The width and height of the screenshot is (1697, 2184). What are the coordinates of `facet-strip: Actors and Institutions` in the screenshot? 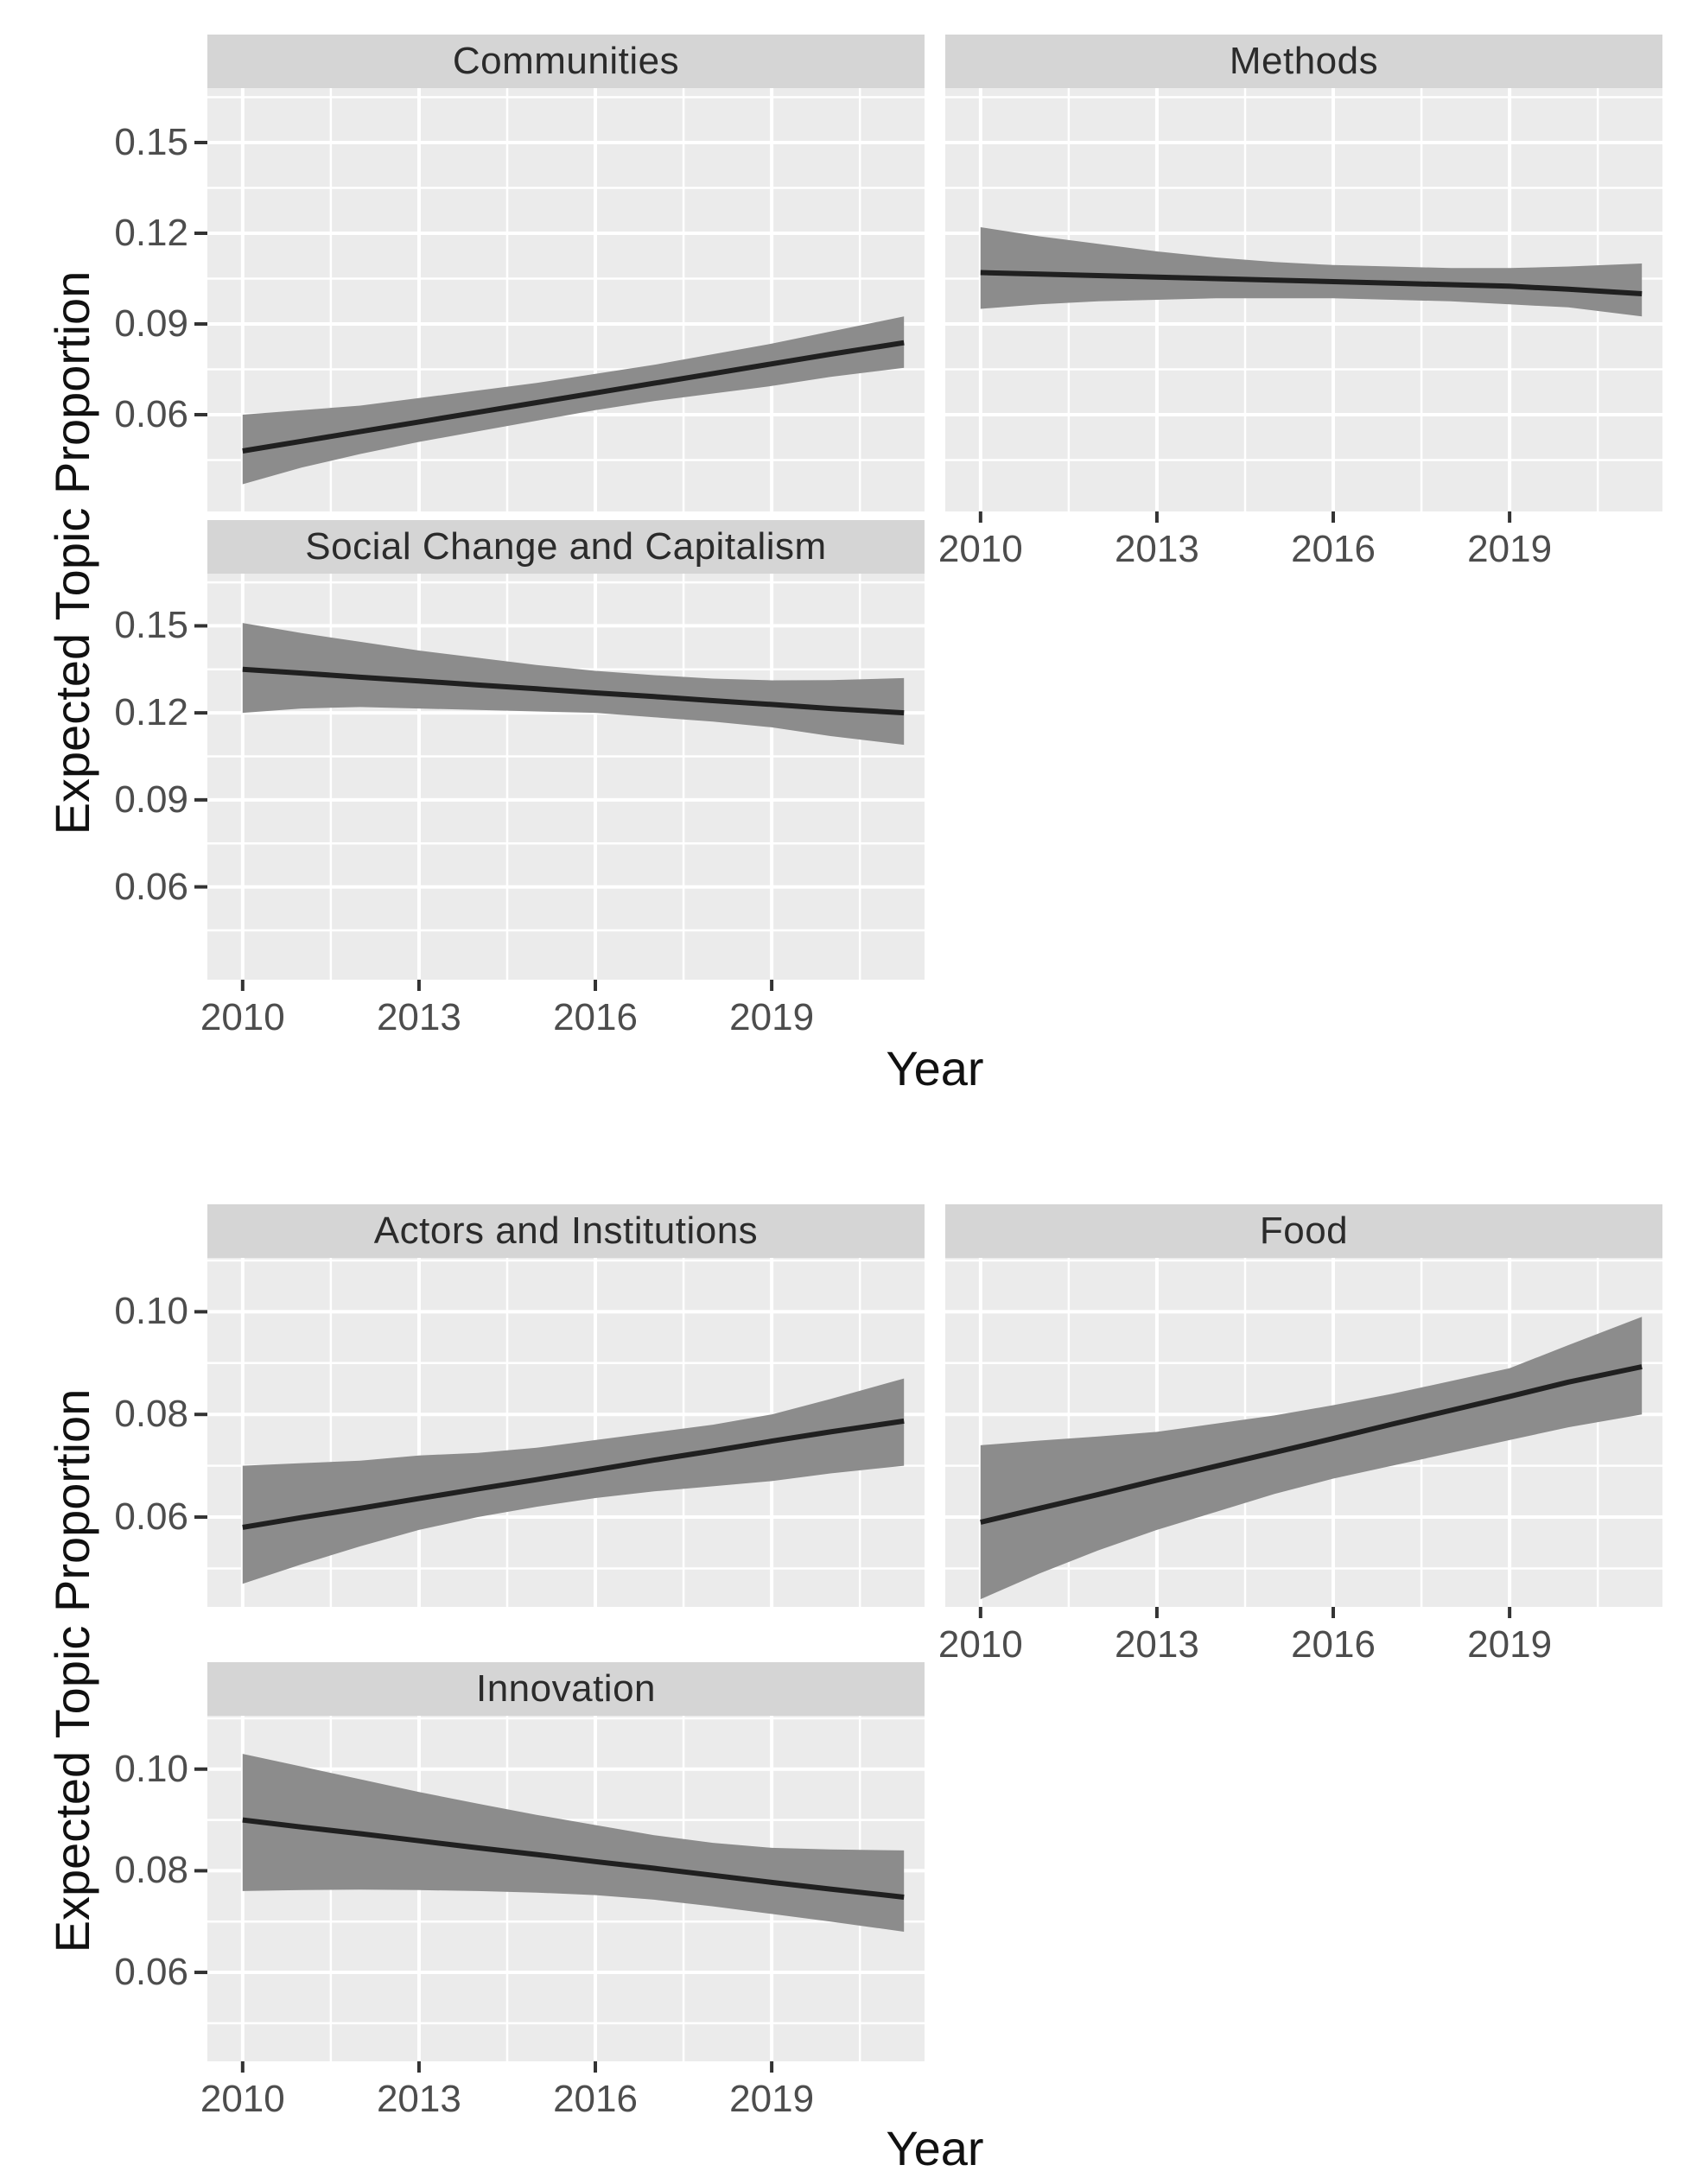 It's located at (566, 1231).